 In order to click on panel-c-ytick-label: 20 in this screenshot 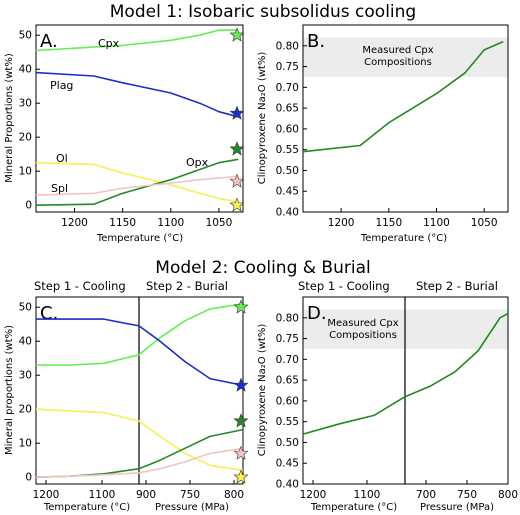, I will do `click(25, 410)`.